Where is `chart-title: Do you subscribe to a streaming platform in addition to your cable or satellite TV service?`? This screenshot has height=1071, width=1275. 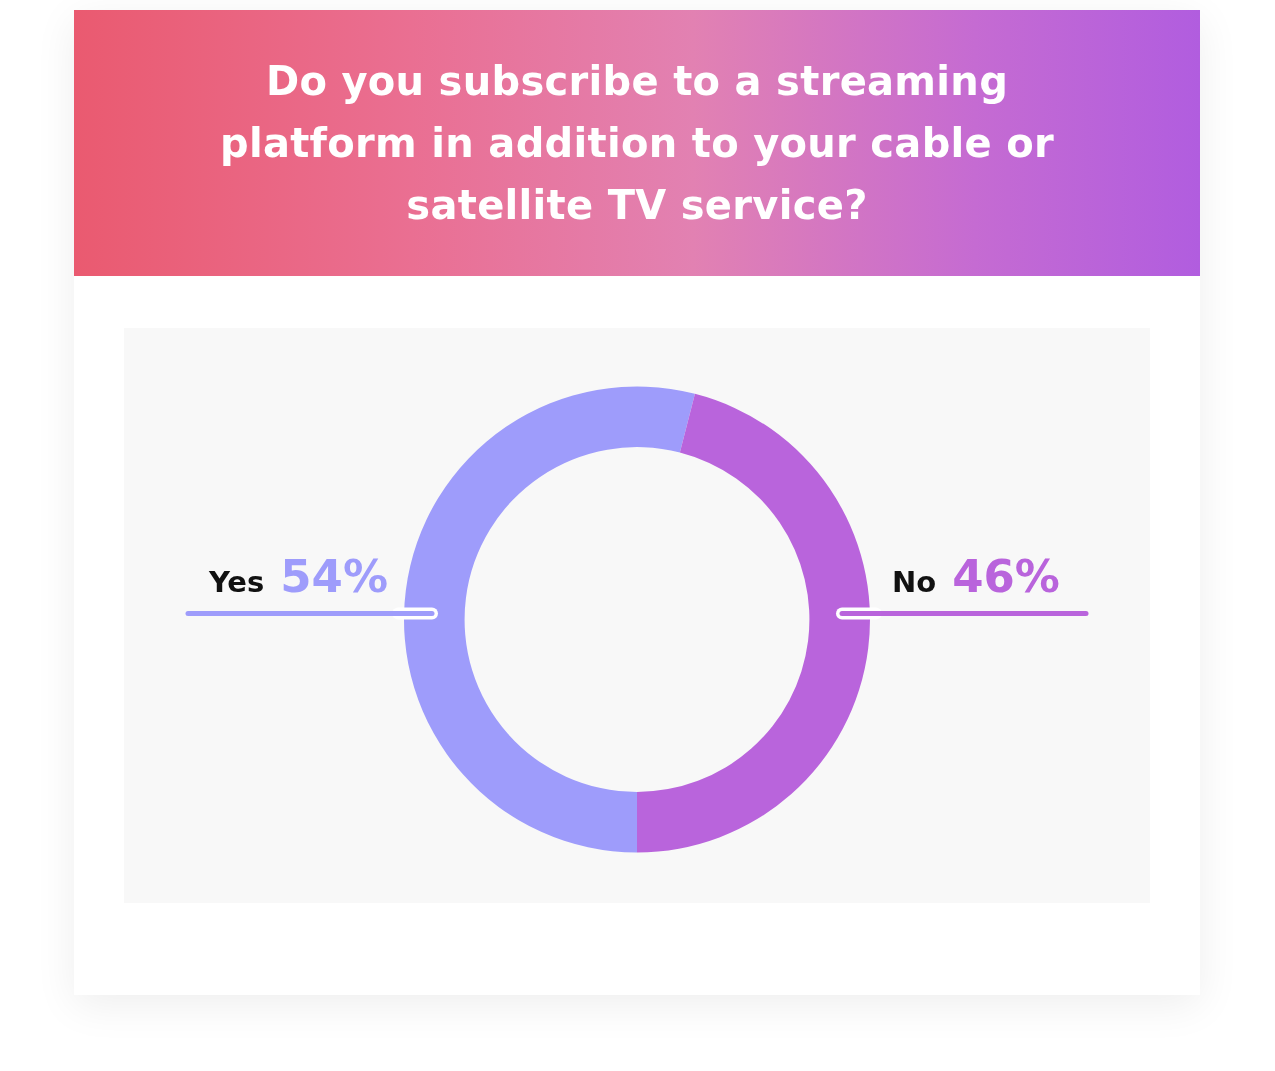
chart-title: Do you subscribe to a streaming platform in addition to your cable or satellite TV service? is located at coordinates (637, 143).